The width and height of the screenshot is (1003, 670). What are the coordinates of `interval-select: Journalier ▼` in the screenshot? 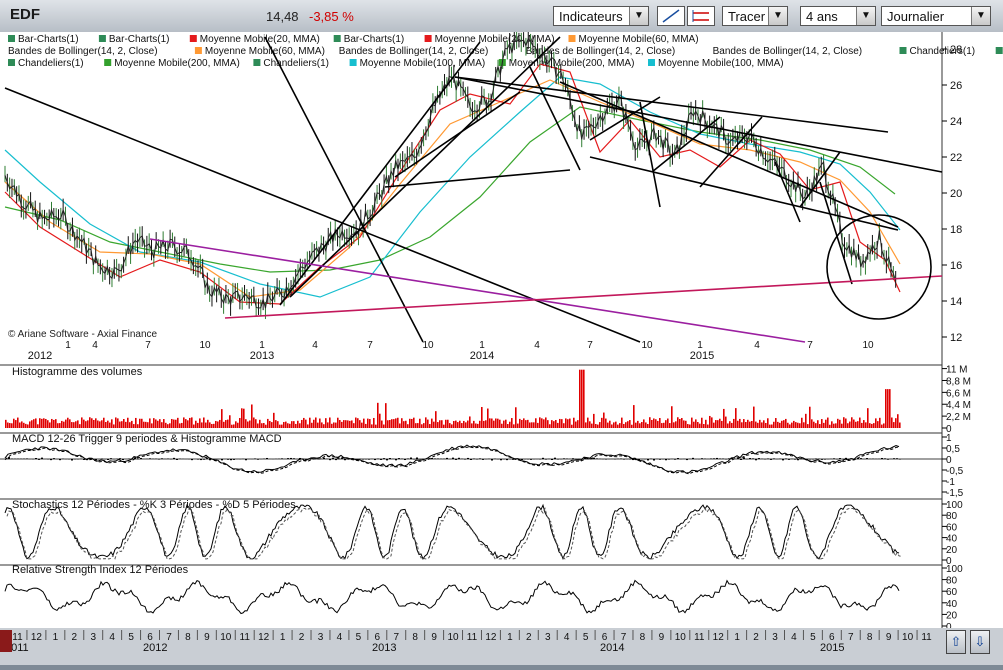 It's located at (936, 16).